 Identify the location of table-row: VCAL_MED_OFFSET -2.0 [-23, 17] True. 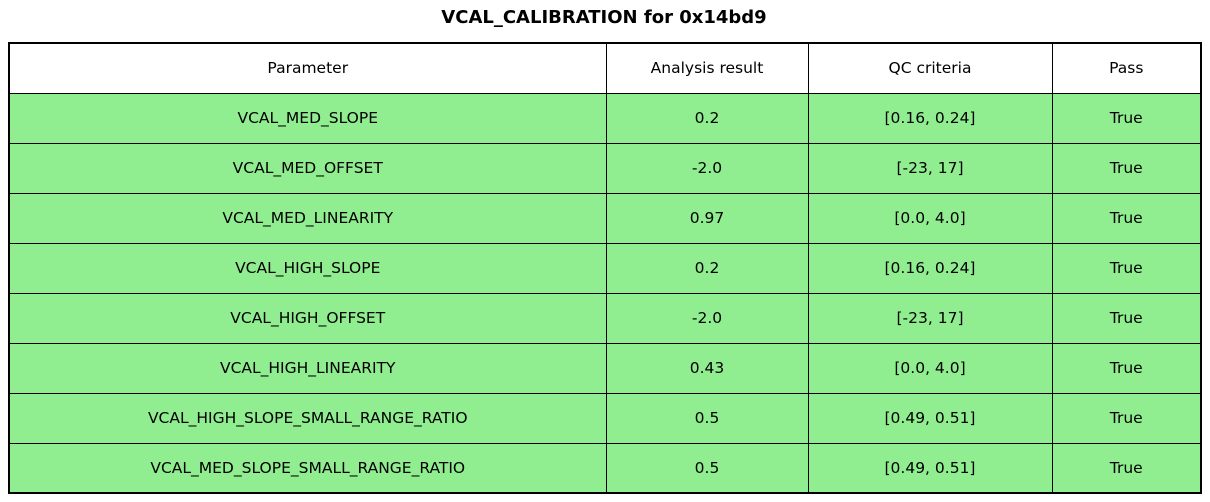
(605, 168).